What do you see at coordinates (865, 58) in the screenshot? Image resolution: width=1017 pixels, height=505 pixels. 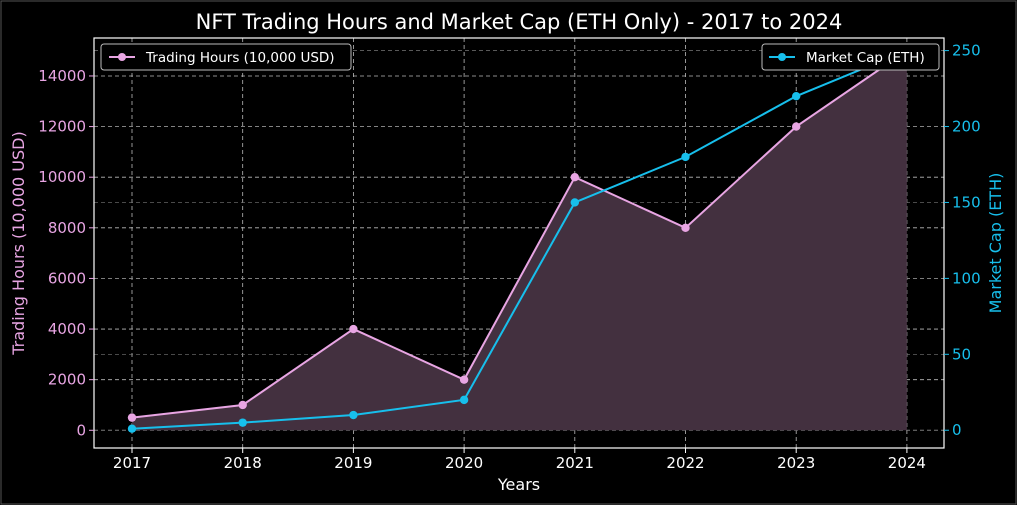 I see `legend-right-label: Market Cap (ETH)` at bounding box center [865, 58].